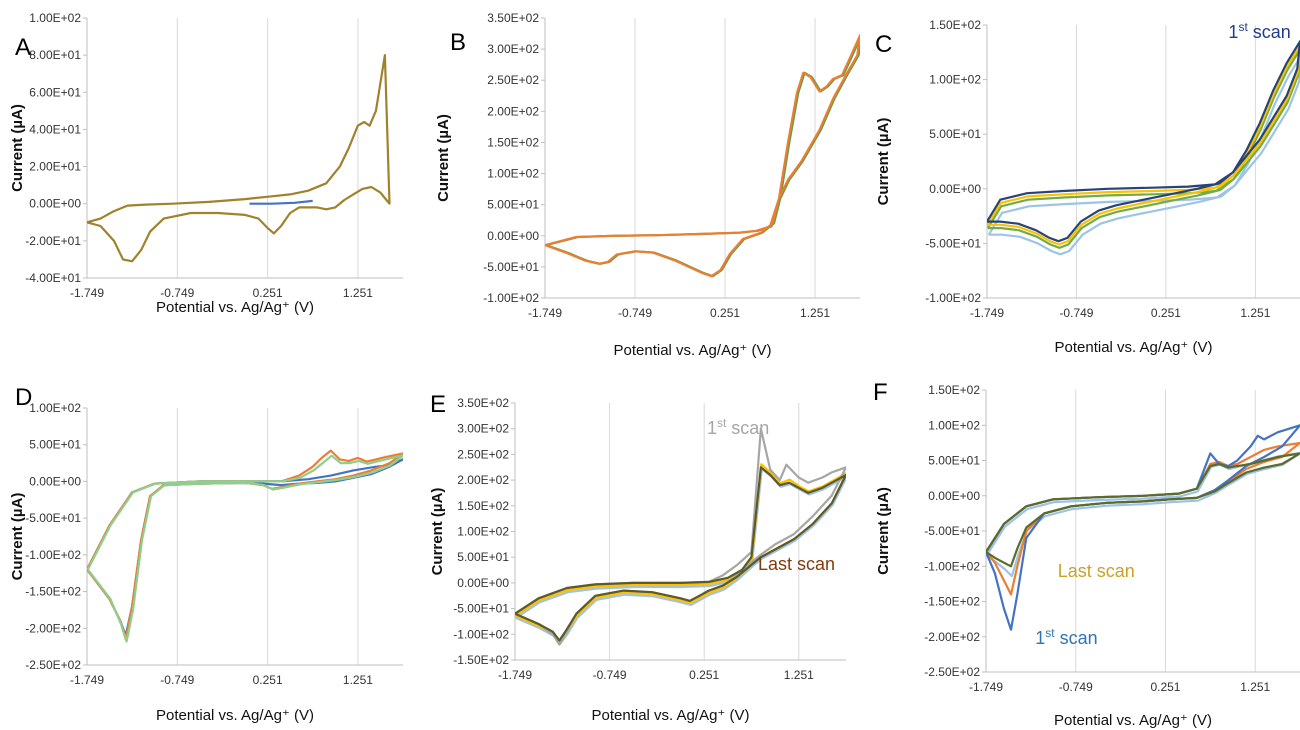 The height and width of the screenshot is (730, 1300). Describe the element at coordinates (458, 42) in the screenshot. I see `panel-letter: B` at that location.